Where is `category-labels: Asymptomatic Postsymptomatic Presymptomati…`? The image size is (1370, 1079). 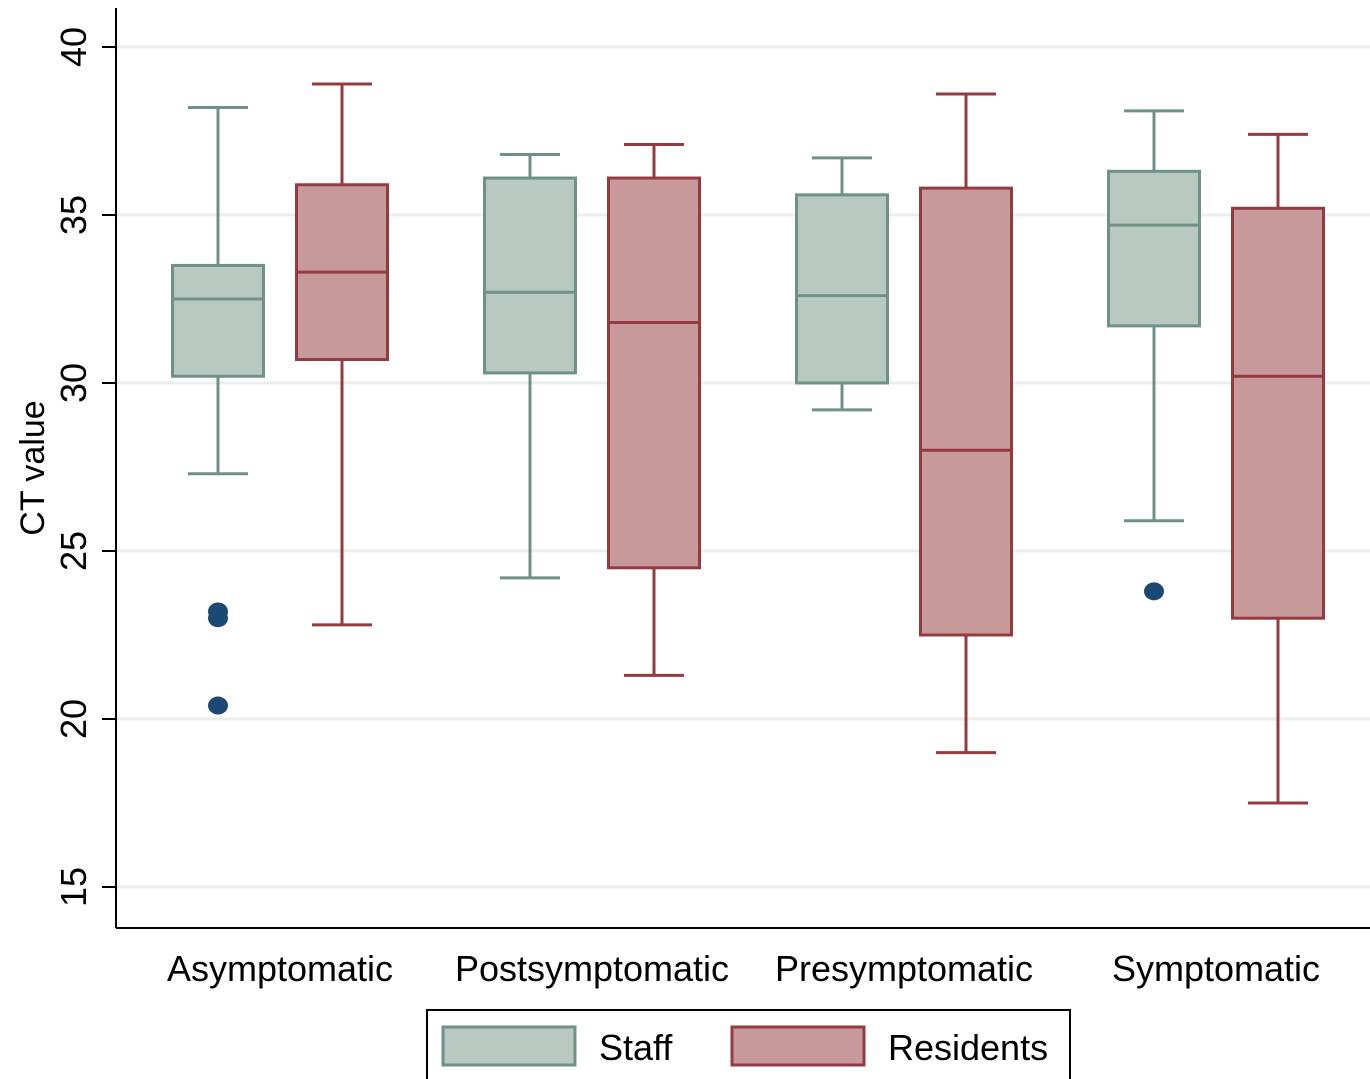
category-labels: Asymptomatic Postsymptomatic Presymptomati… is located at coordinates (743, 968).